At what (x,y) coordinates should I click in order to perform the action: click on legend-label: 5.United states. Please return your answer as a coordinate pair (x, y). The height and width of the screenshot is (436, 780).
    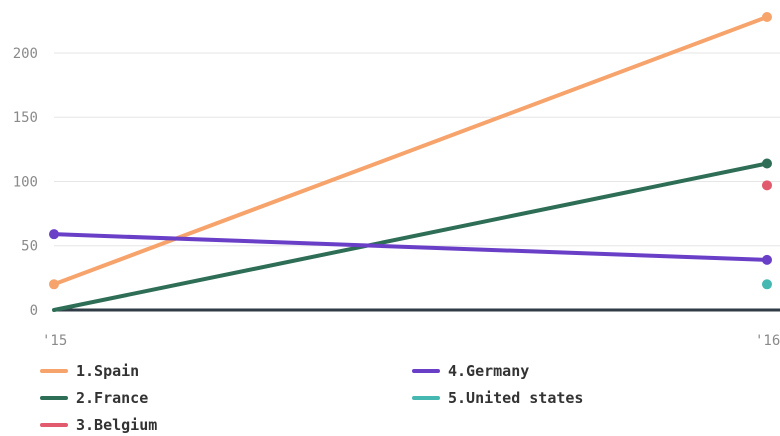
    Looking at the image, I should click on (516, 398).